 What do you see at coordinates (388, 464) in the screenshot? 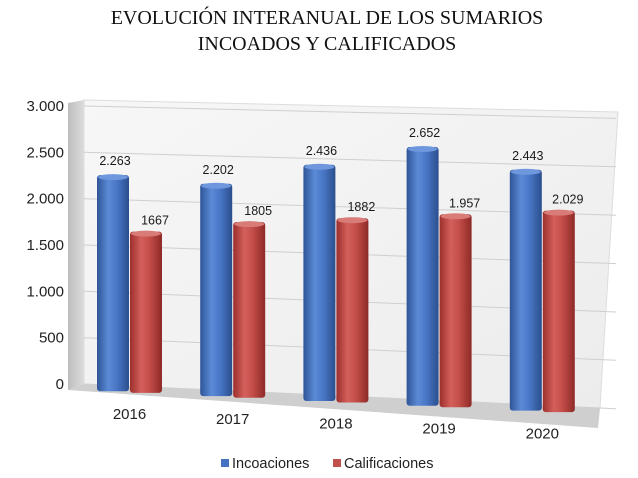
I see `legend-label-calificaciones: Calificaciones` at bounding box center [388, 464].